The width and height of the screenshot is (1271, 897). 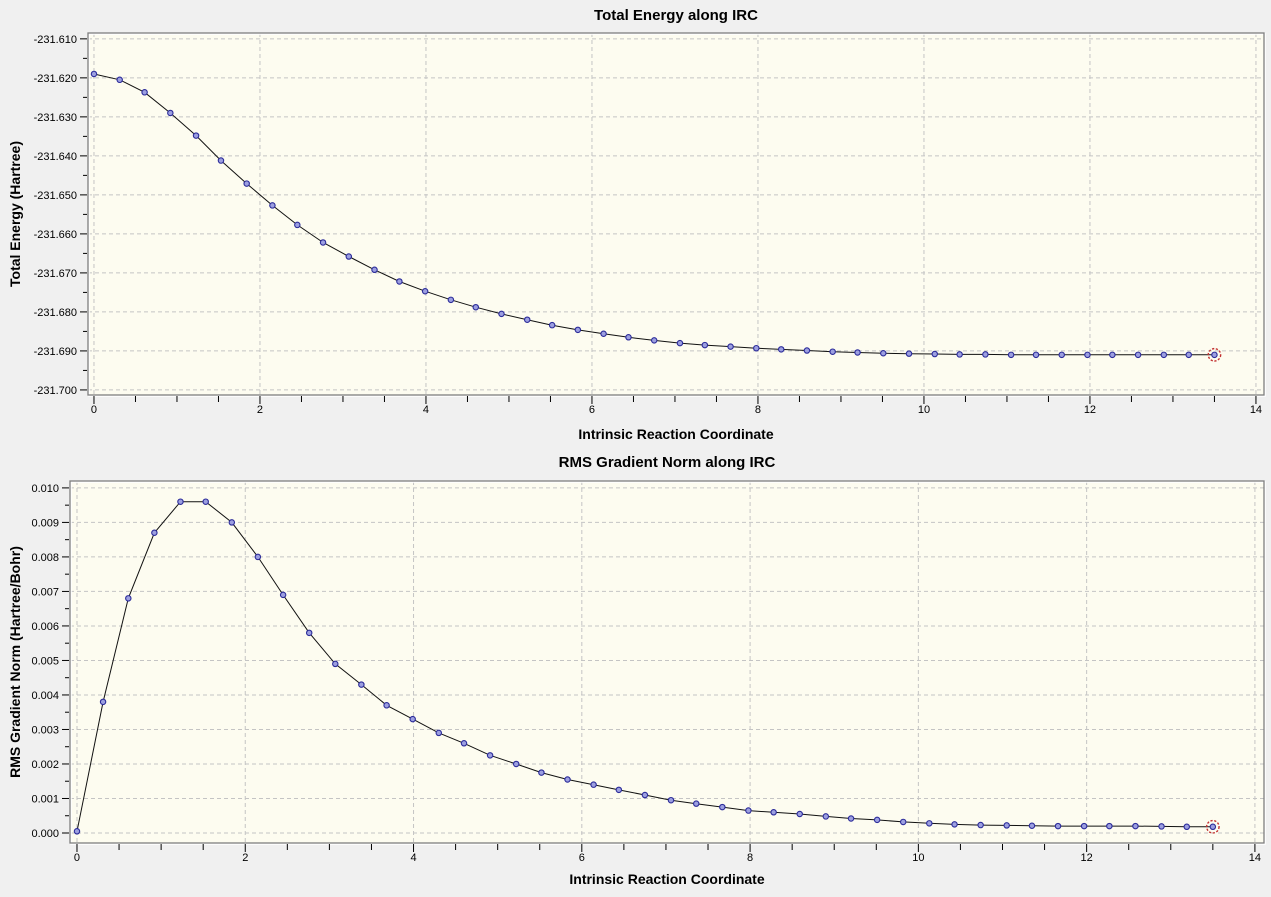 I want to click on y-tick-label: 0.000, so click(x=45, y=834).